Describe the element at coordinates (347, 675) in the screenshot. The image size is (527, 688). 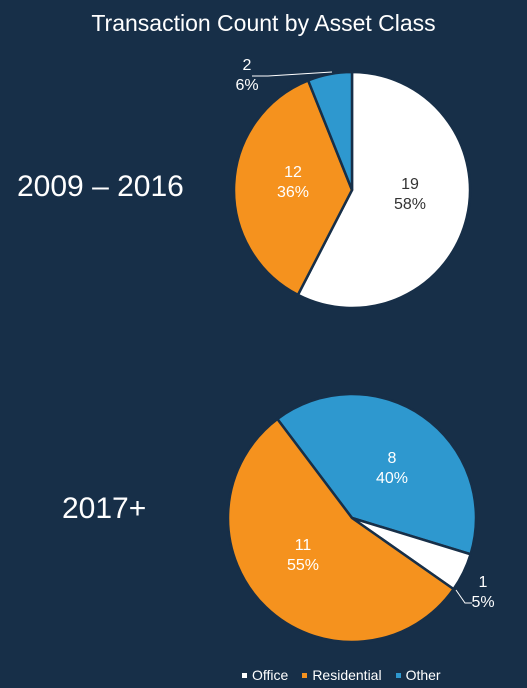
I see `legend-label-residential: Residential` at that location.